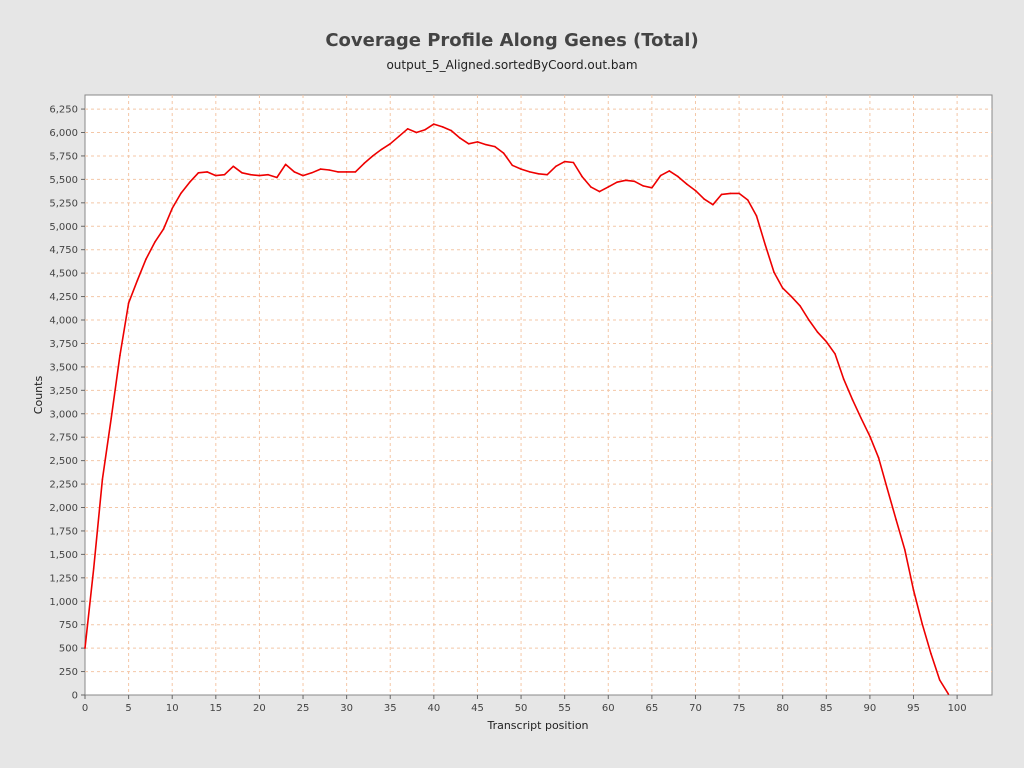 This screenshot has width=1024, height=768. Describe the element at coordinates (477, 708) in the screenshot. I see `x-tick-label: 45` at that location.